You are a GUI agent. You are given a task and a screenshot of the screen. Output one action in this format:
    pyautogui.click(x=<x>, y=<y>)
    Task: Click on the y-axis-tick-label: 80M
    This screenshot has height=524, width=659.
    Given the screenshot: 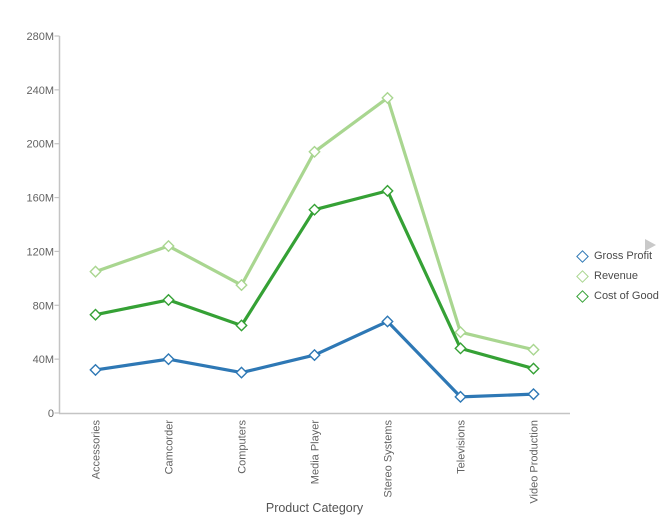 What is the action you would take?
    pyautogui.click(x=43, y=306)
    